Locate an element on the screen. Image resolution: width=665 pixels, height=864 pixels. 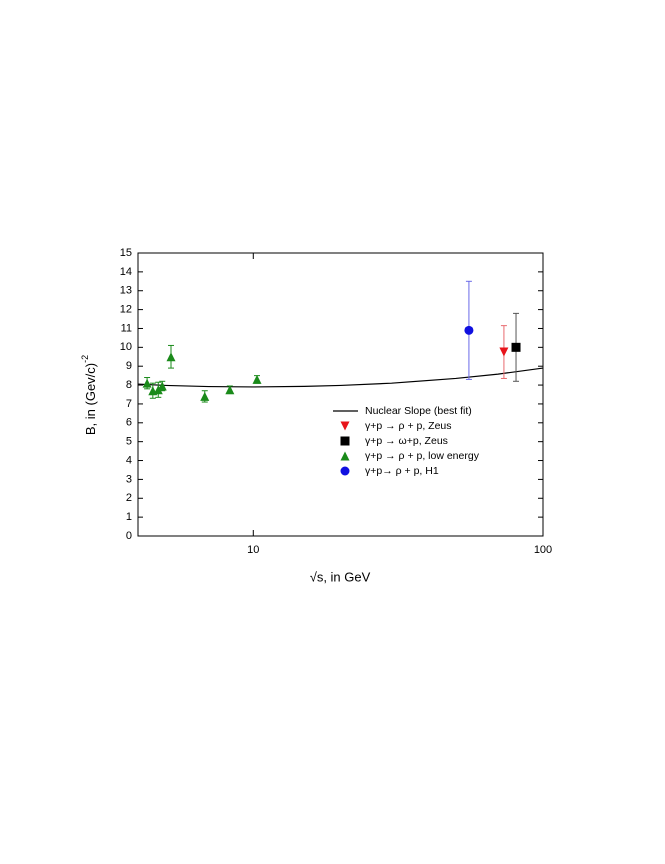
legend-label: γ+p → ρ + p, Zeus is located at coordinates (408, 426).